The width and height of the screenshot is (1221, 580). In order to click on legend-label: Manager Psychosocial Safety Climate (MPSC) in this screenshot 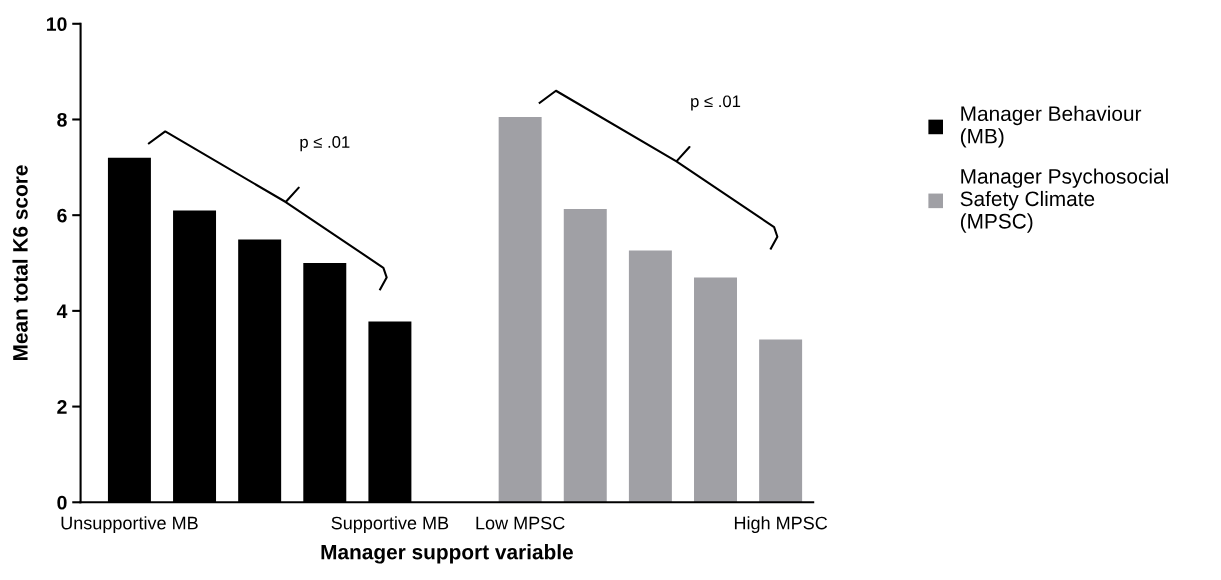, I will do `click(1064, 200)`.